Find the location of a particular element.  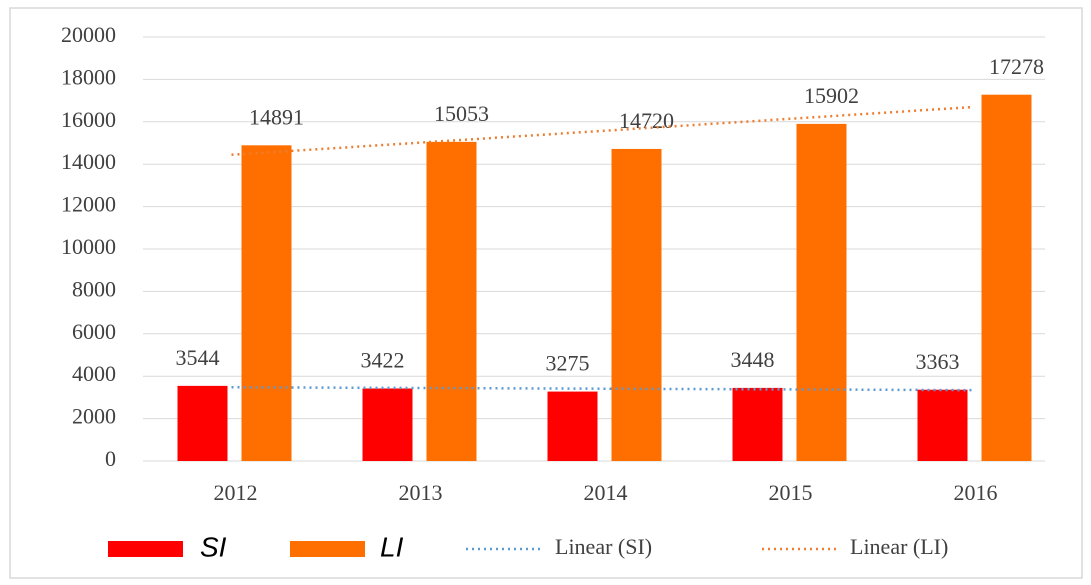

data-label: 3363 is located at coordinates (938, 361).